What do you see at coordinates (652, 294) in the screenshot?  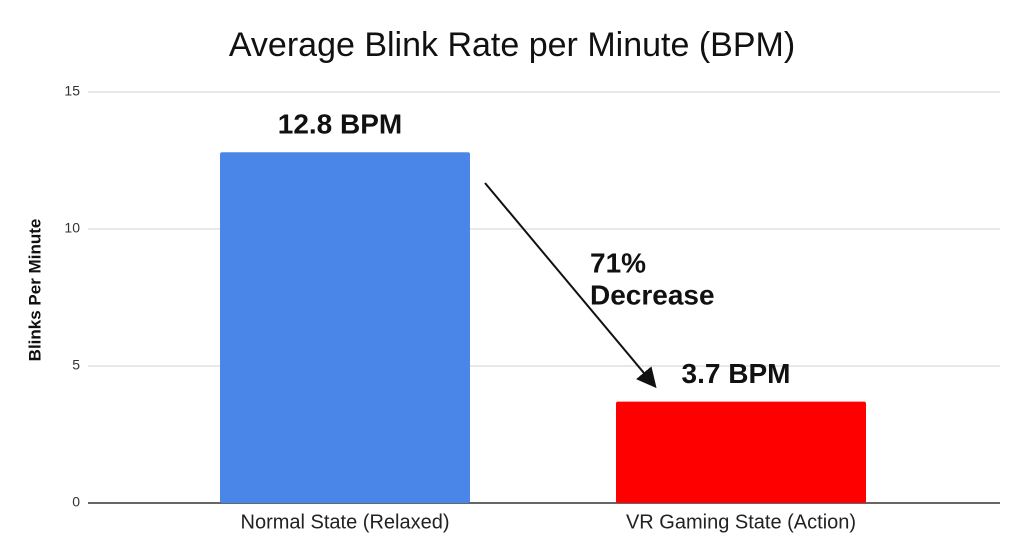 I see `annotation: Decrease` at bounding box center [652, 294].